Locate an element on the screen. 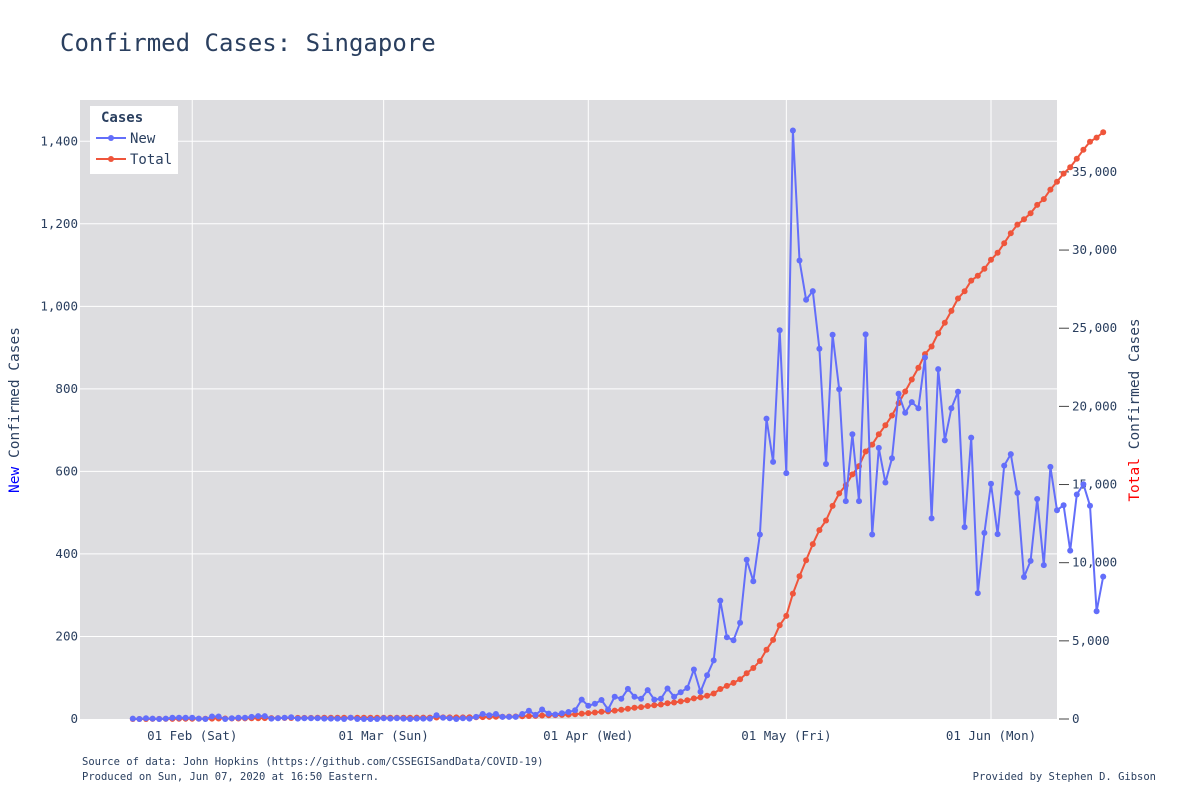  left-tick-label: 200 is located at coordinates (66, 635).